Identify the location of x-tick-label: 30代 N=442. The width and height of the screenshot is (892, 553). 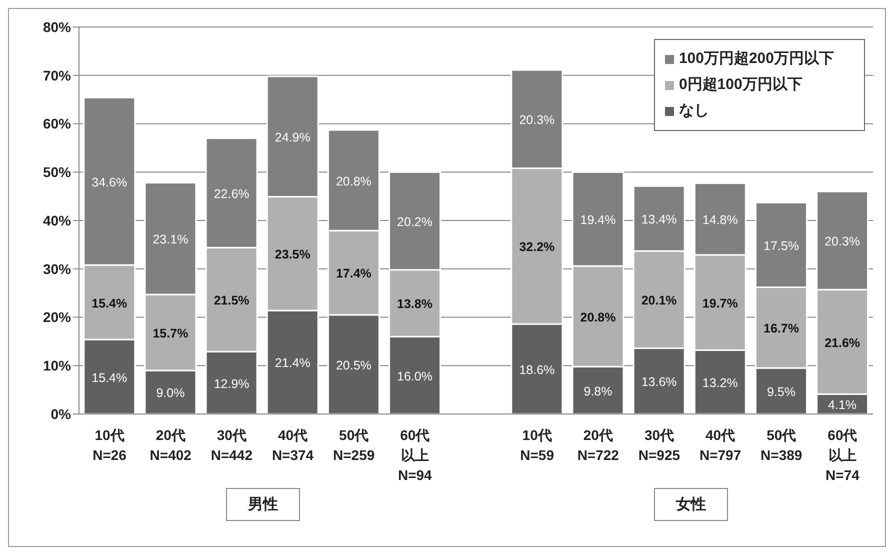
(231, 445).